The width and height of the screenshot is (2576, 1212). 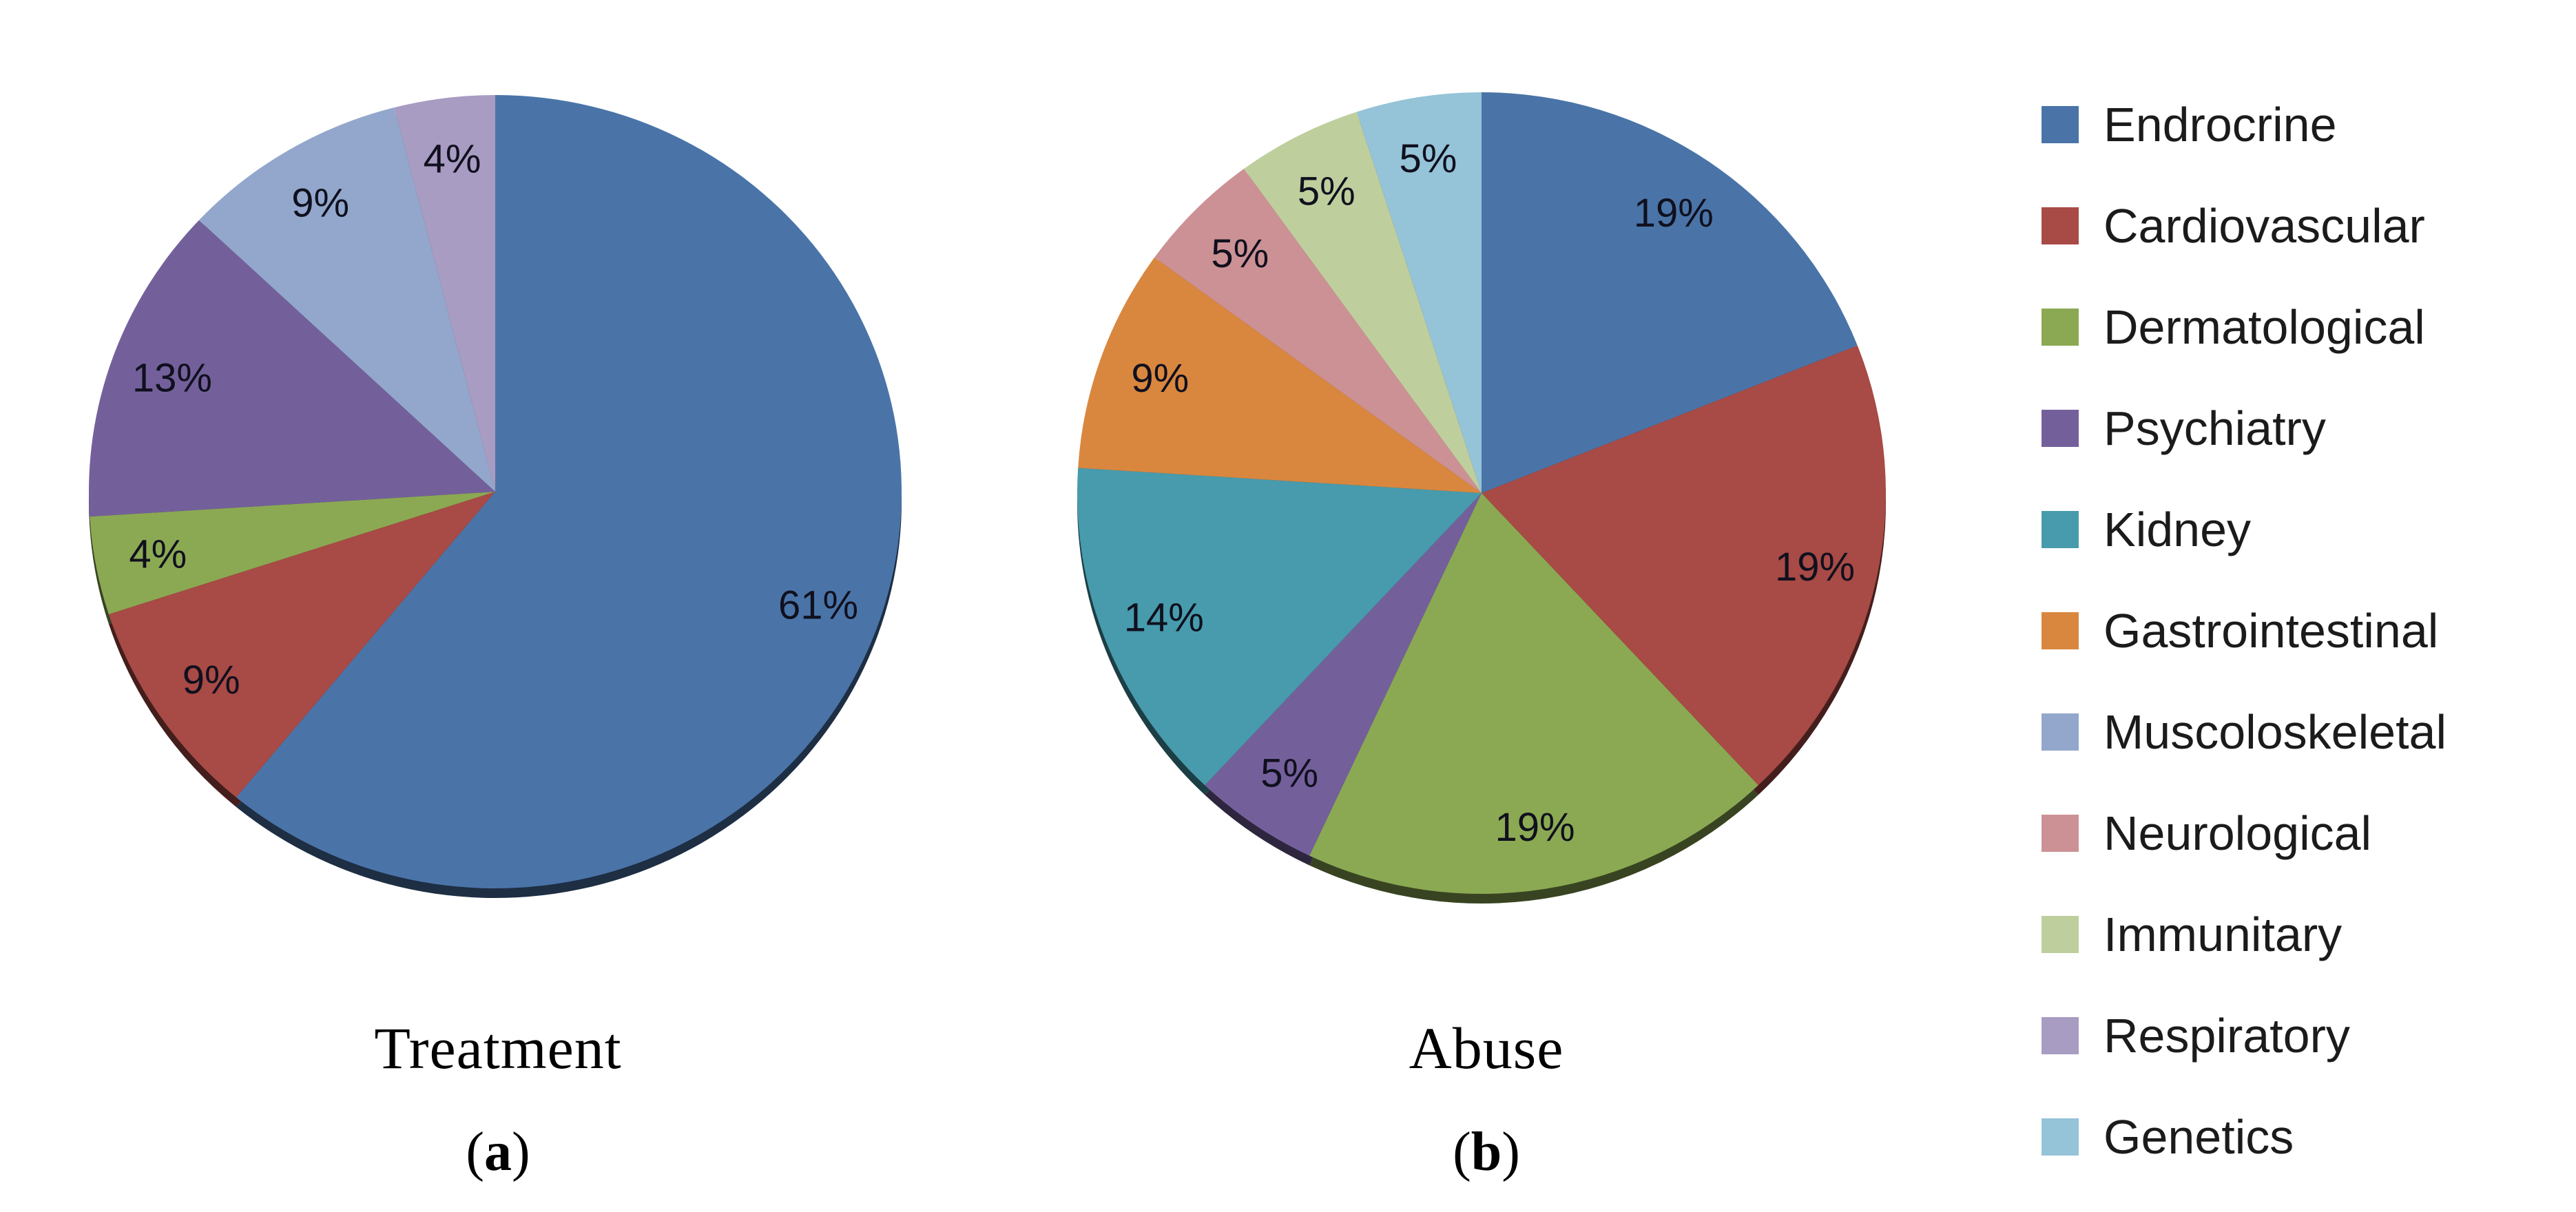 I want to click on pie-a-slice-muscoloskeletal, so click(x=346, y=299).